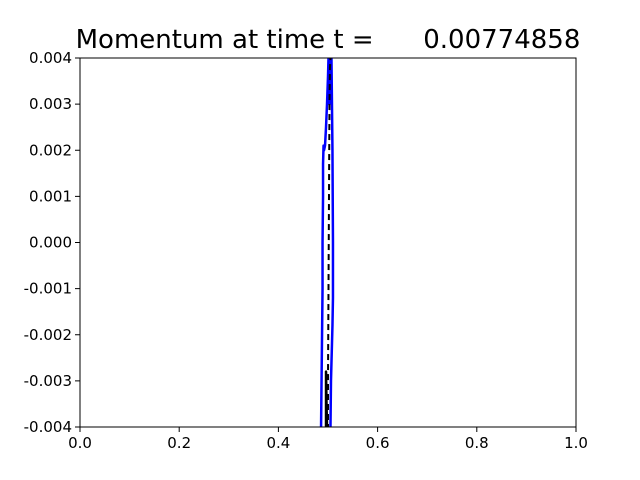 Image resolution: width=640 pixels, height=480 pixels. What do you see at coordinates (50, 150) in the screenshot?
I see `y-tick-label: 0.002` at bounding box center [50, 150].